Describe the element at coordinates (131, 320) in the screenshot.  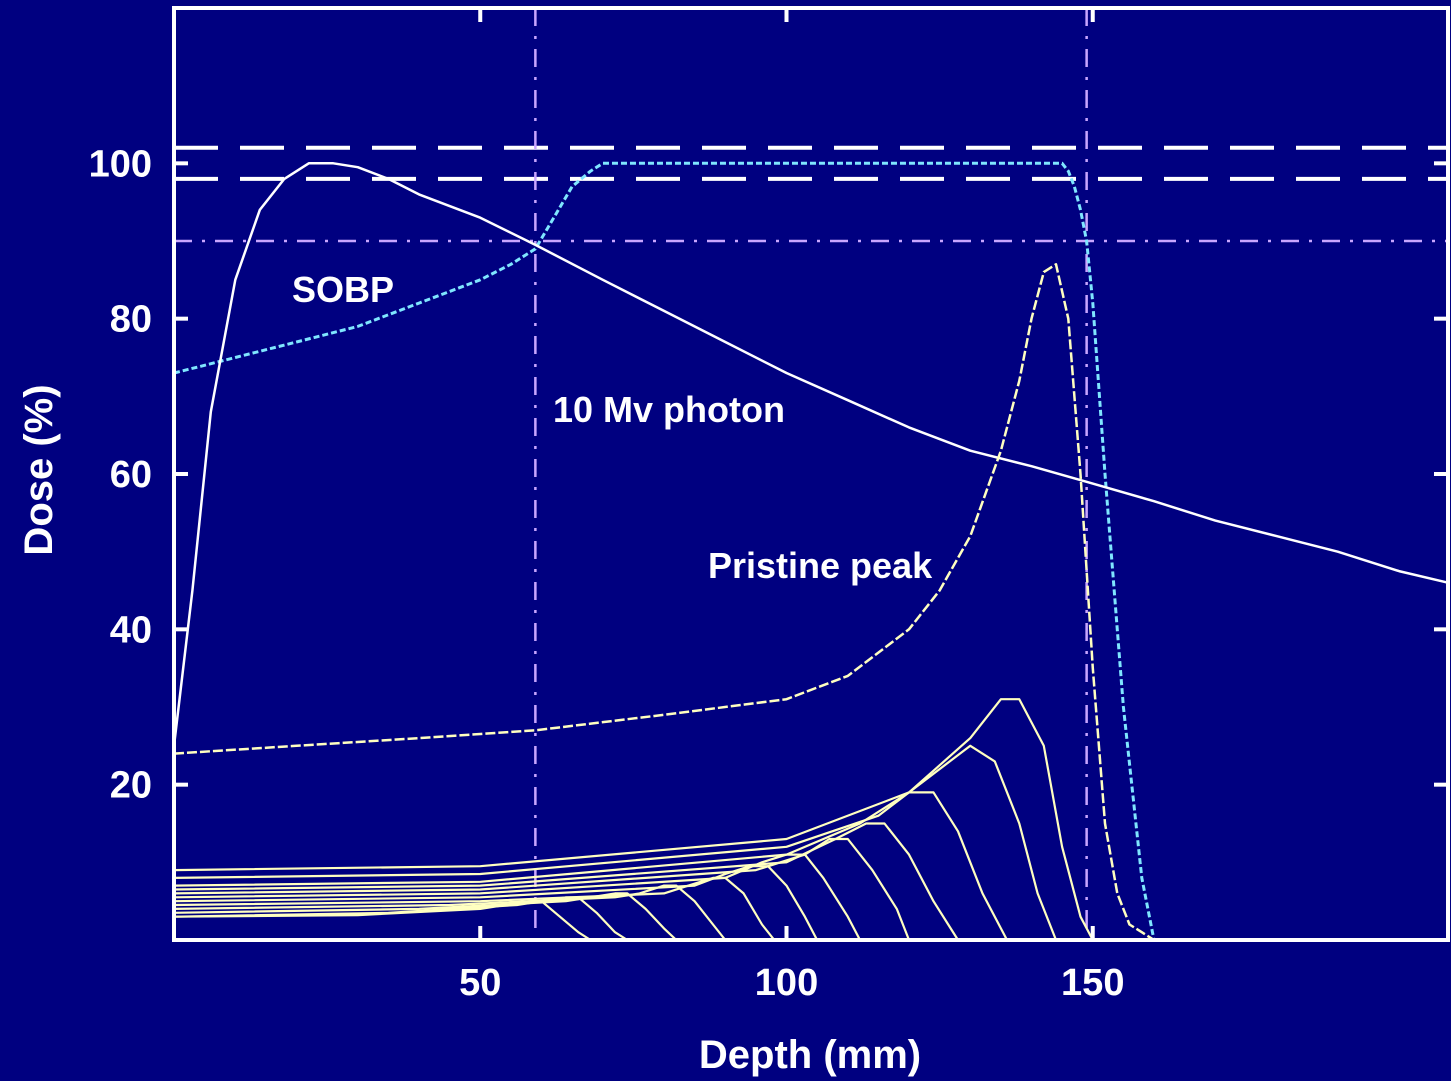
I see `y-tick-label: 80` at that location.